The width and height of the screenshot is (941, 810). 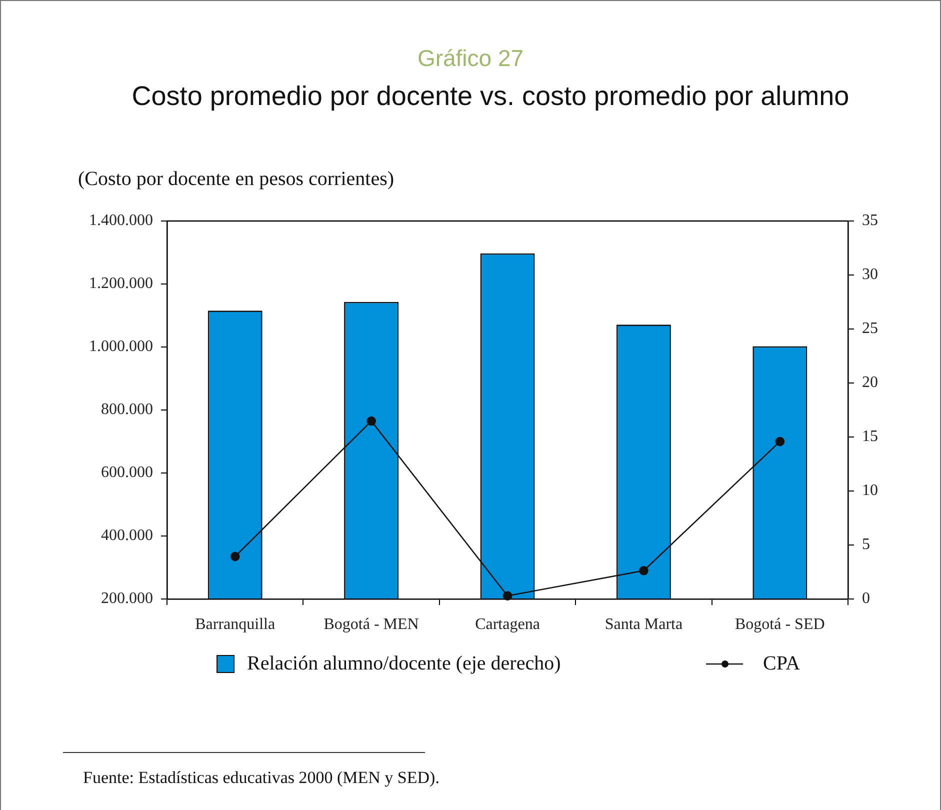 What do you see at coordinates (404, 663) in the screenshot?
I see `legend-label: Relación alumno/docente (eje derecho)` at bounding box center [404, 663].